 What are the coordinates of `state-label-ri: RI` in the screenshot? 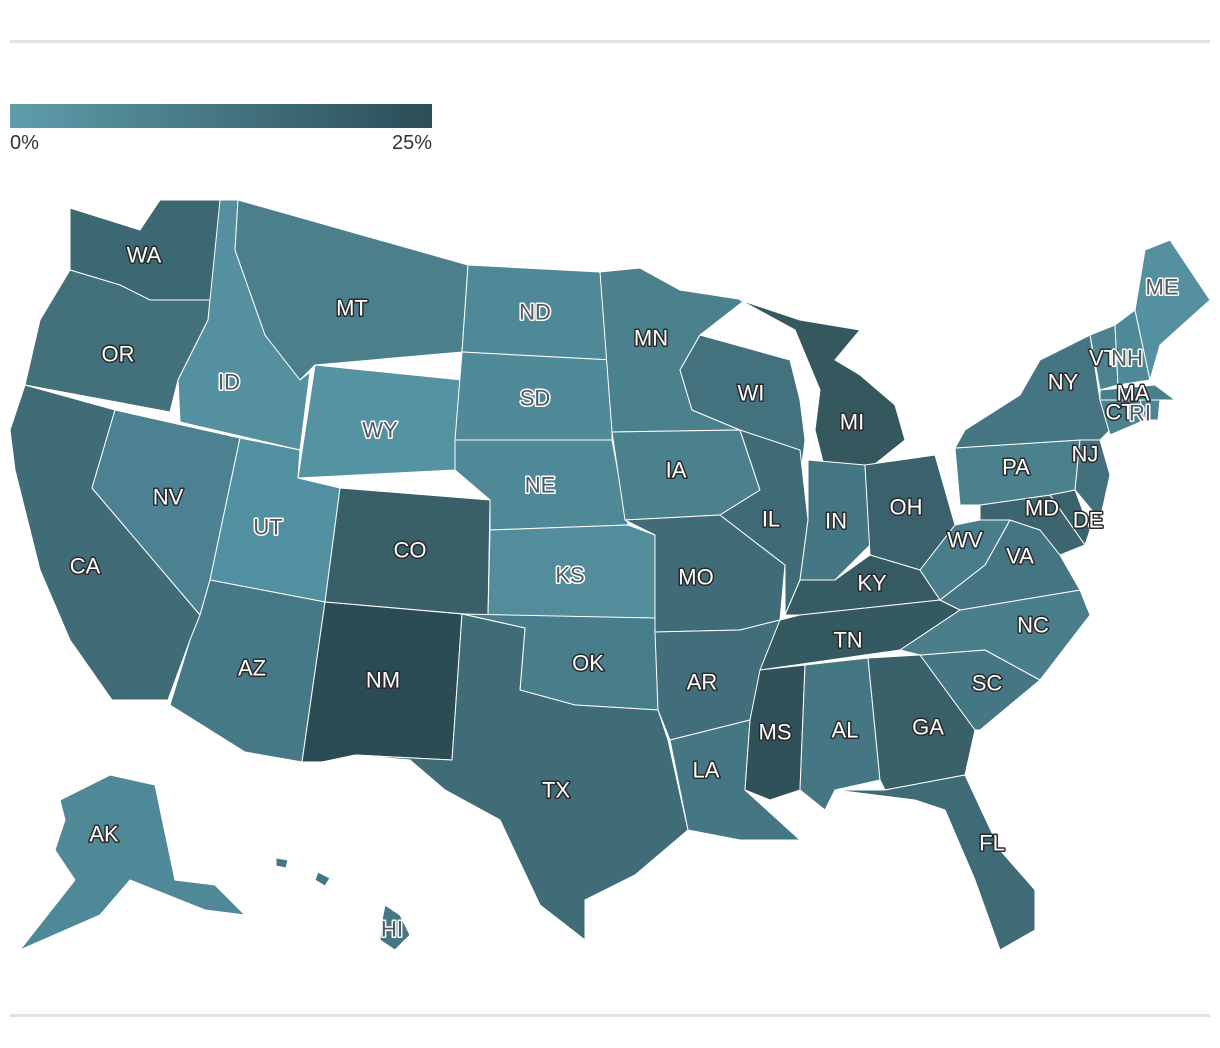 It's located at (1140, 413).